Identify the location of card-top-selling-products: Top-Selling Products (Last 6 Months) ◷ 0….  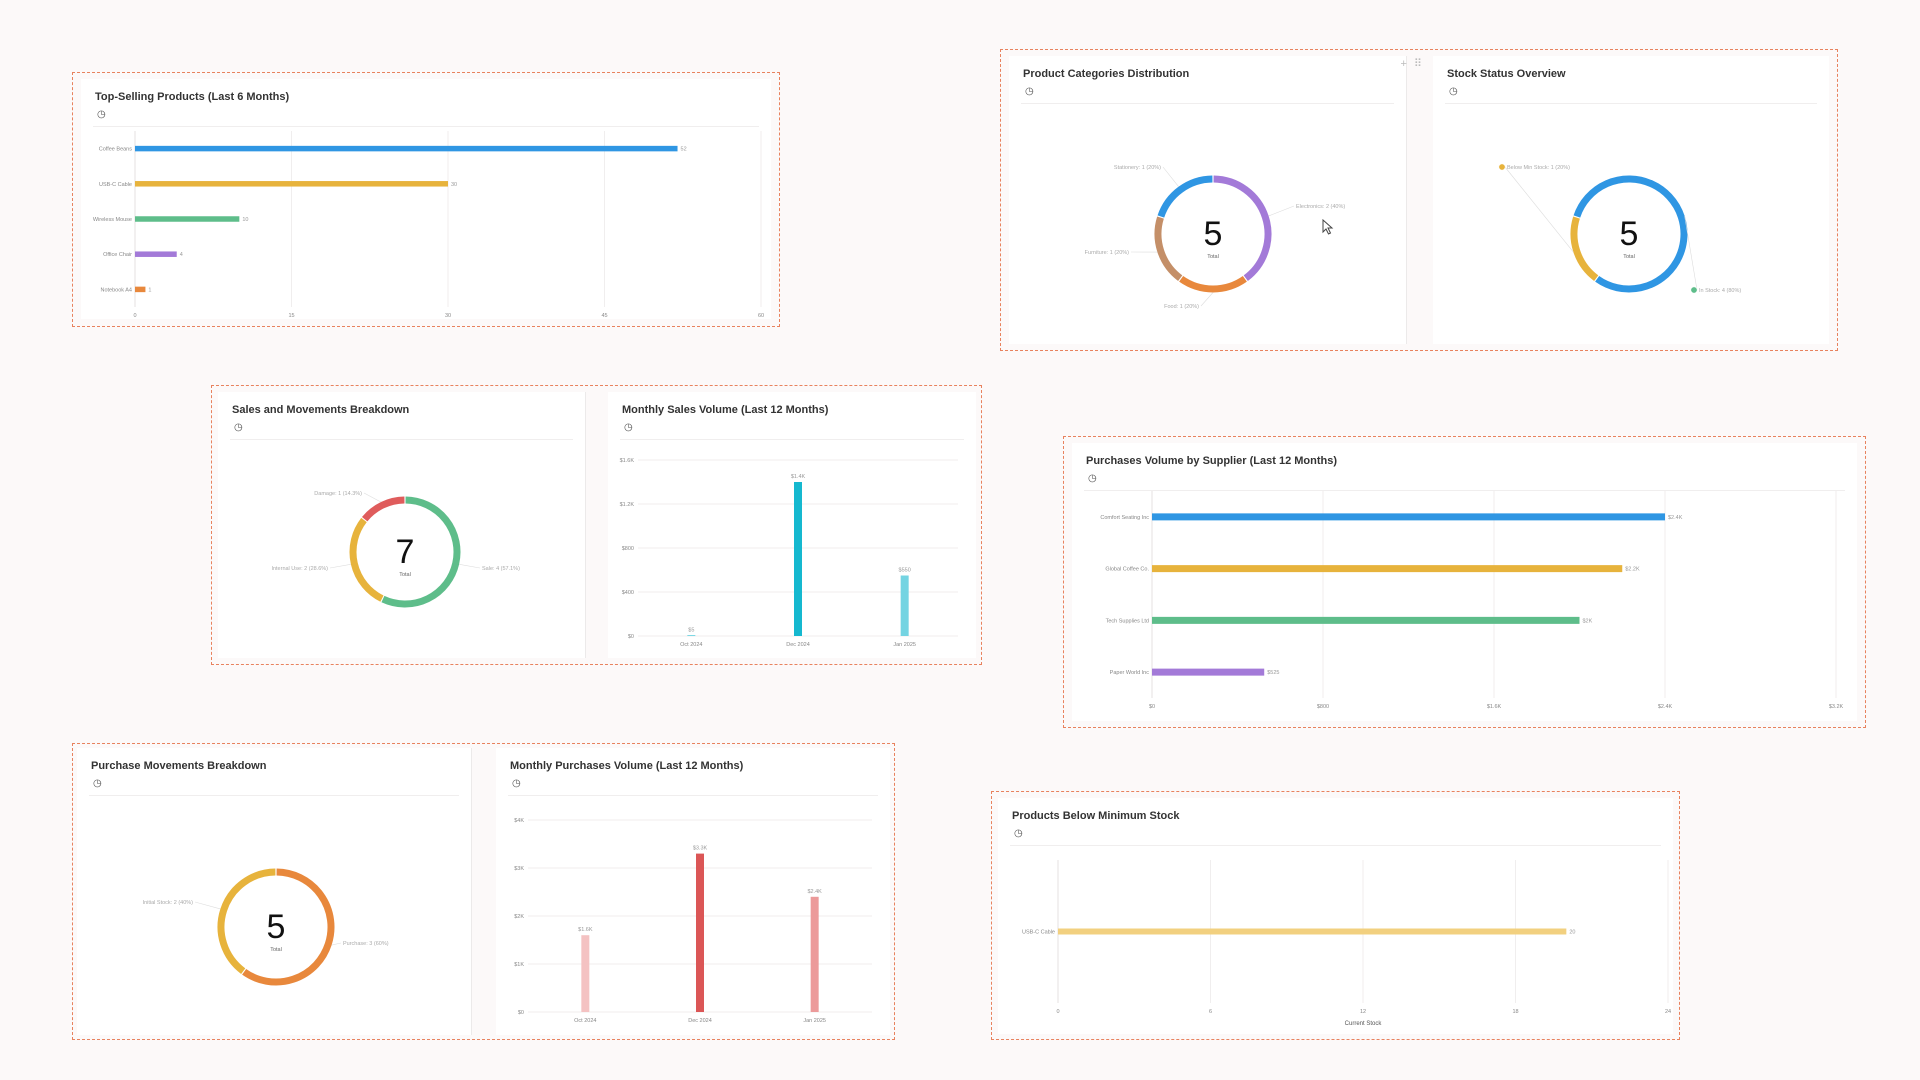
(426, 199).